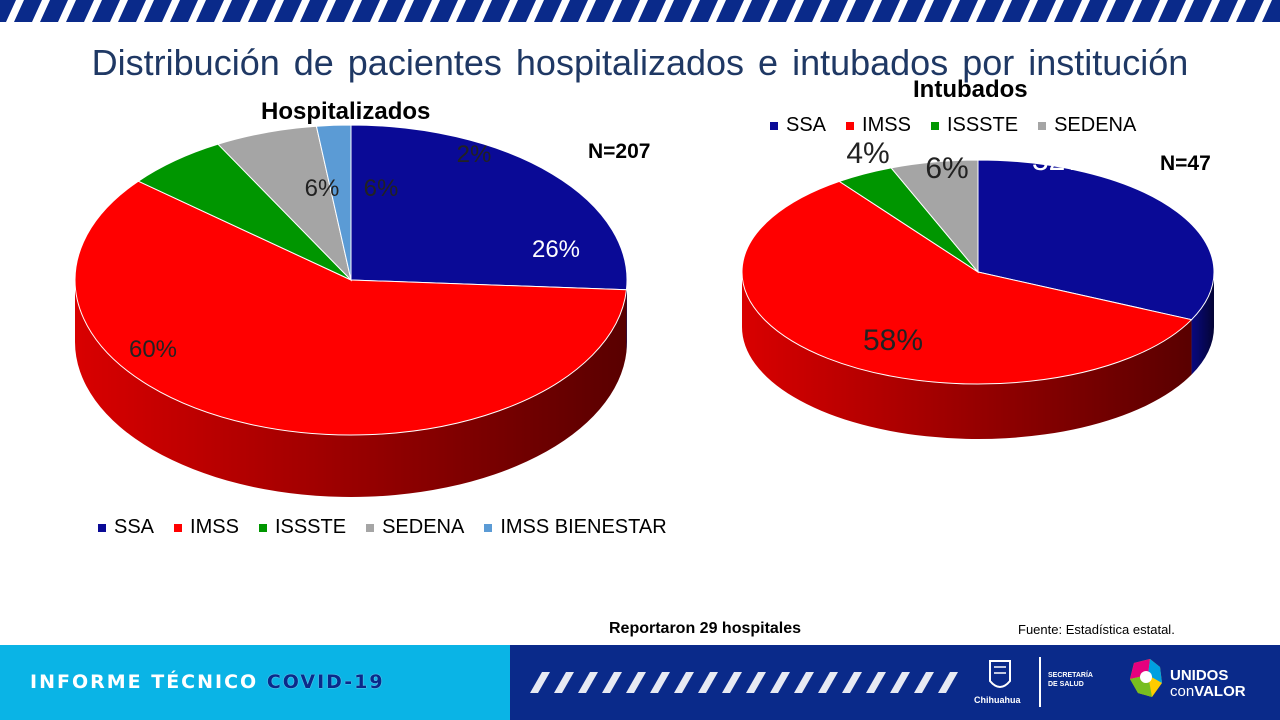 This screenshot has width=1280, height=720. What do you see at coordinates (1220, 691) in the screenshot?
I see `valor-label: VALOR` at bounding box center [1220, 691].